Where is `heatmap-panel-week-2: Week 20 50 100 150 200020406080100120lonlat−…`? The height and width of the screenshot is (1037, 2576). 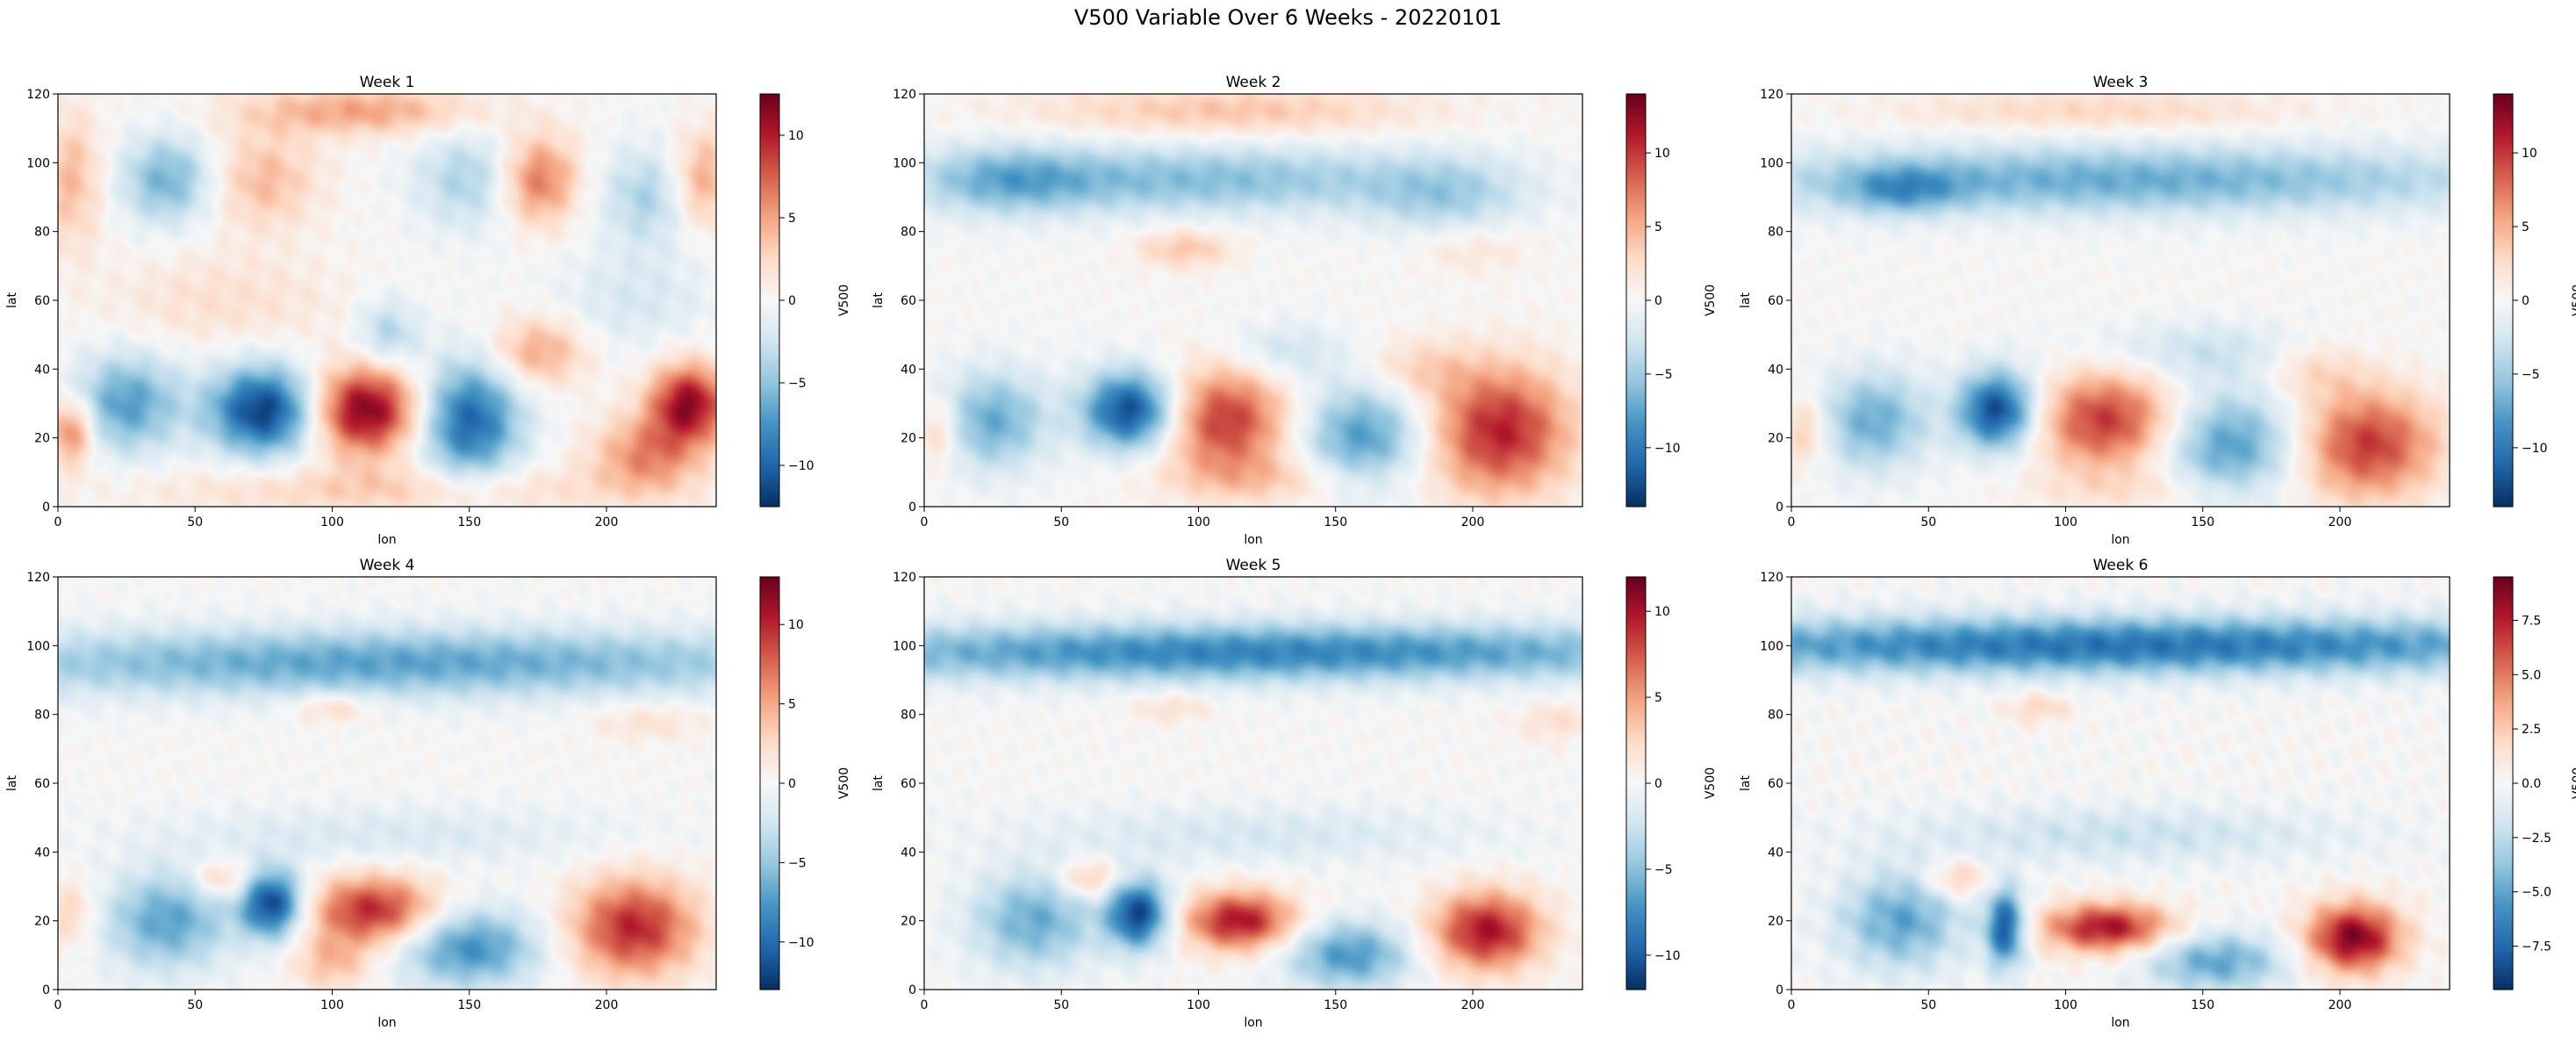
heatmap-panel-week-2: Week 20 50 100 150 200020406080100120lonlat−… is located at coordinates (1295, 310).